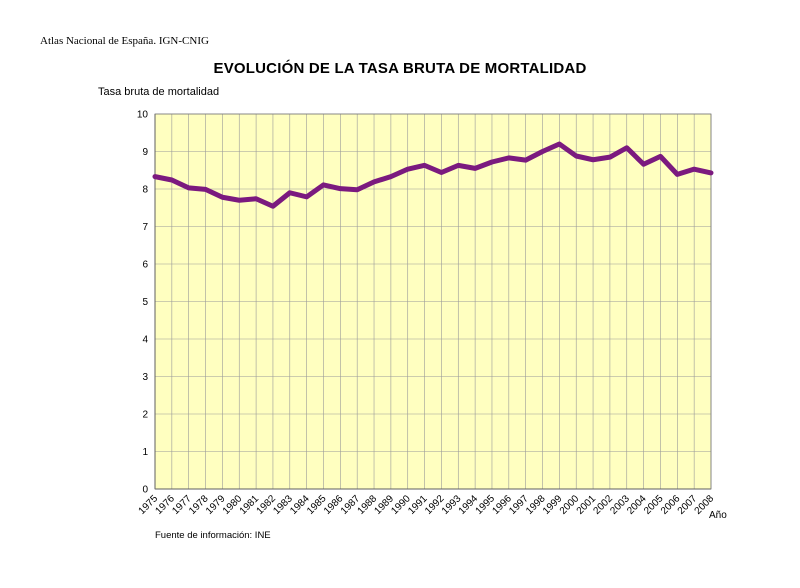  What do you see at coordinates (145, 190) in the screenshot?
I see `y-tick-label: 8` at bounding box center [145, 190].